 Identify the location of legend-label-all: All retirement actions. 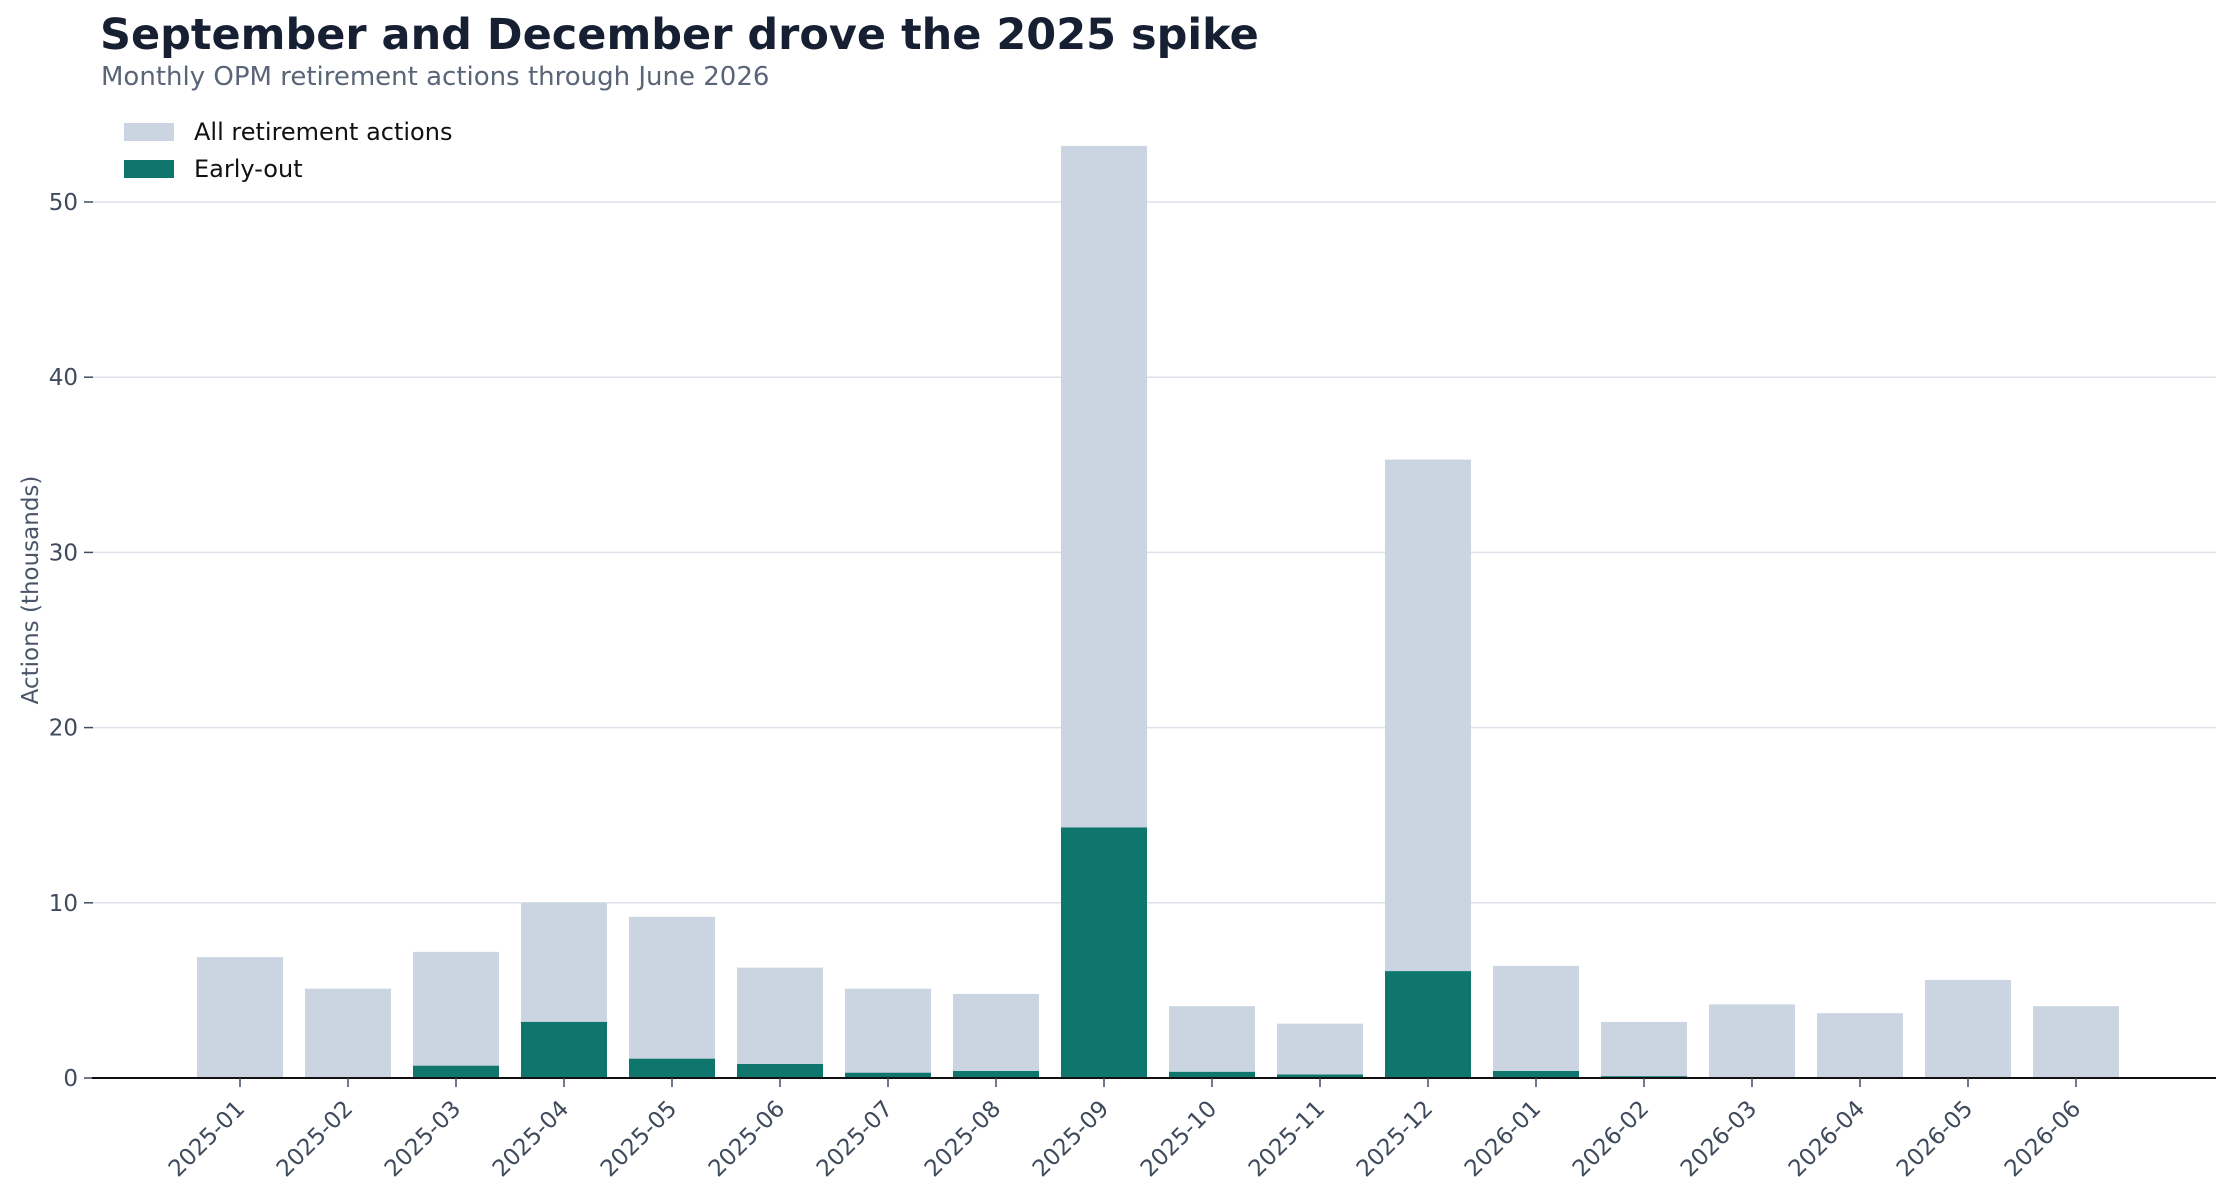
(323, 132).